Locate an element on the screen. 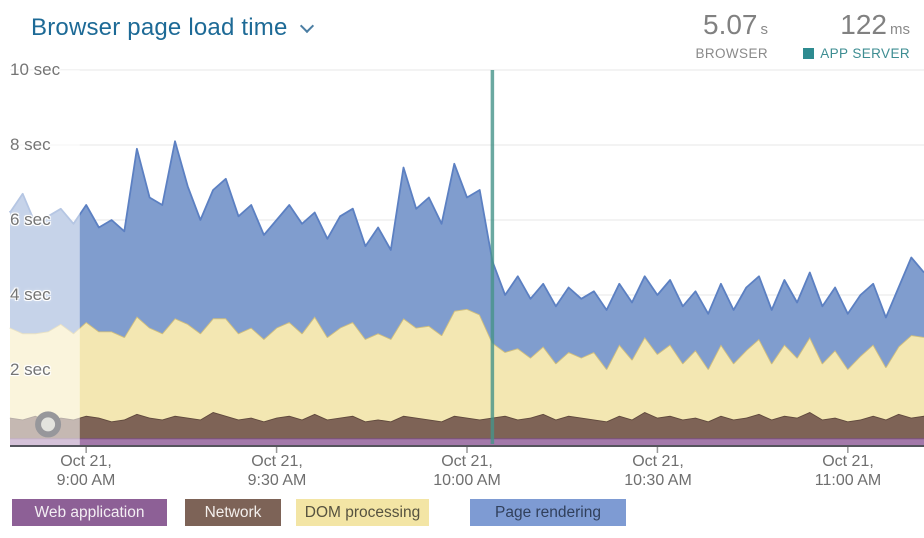  browser-metric-label: BROWSER is located at coordinates (731, 53).